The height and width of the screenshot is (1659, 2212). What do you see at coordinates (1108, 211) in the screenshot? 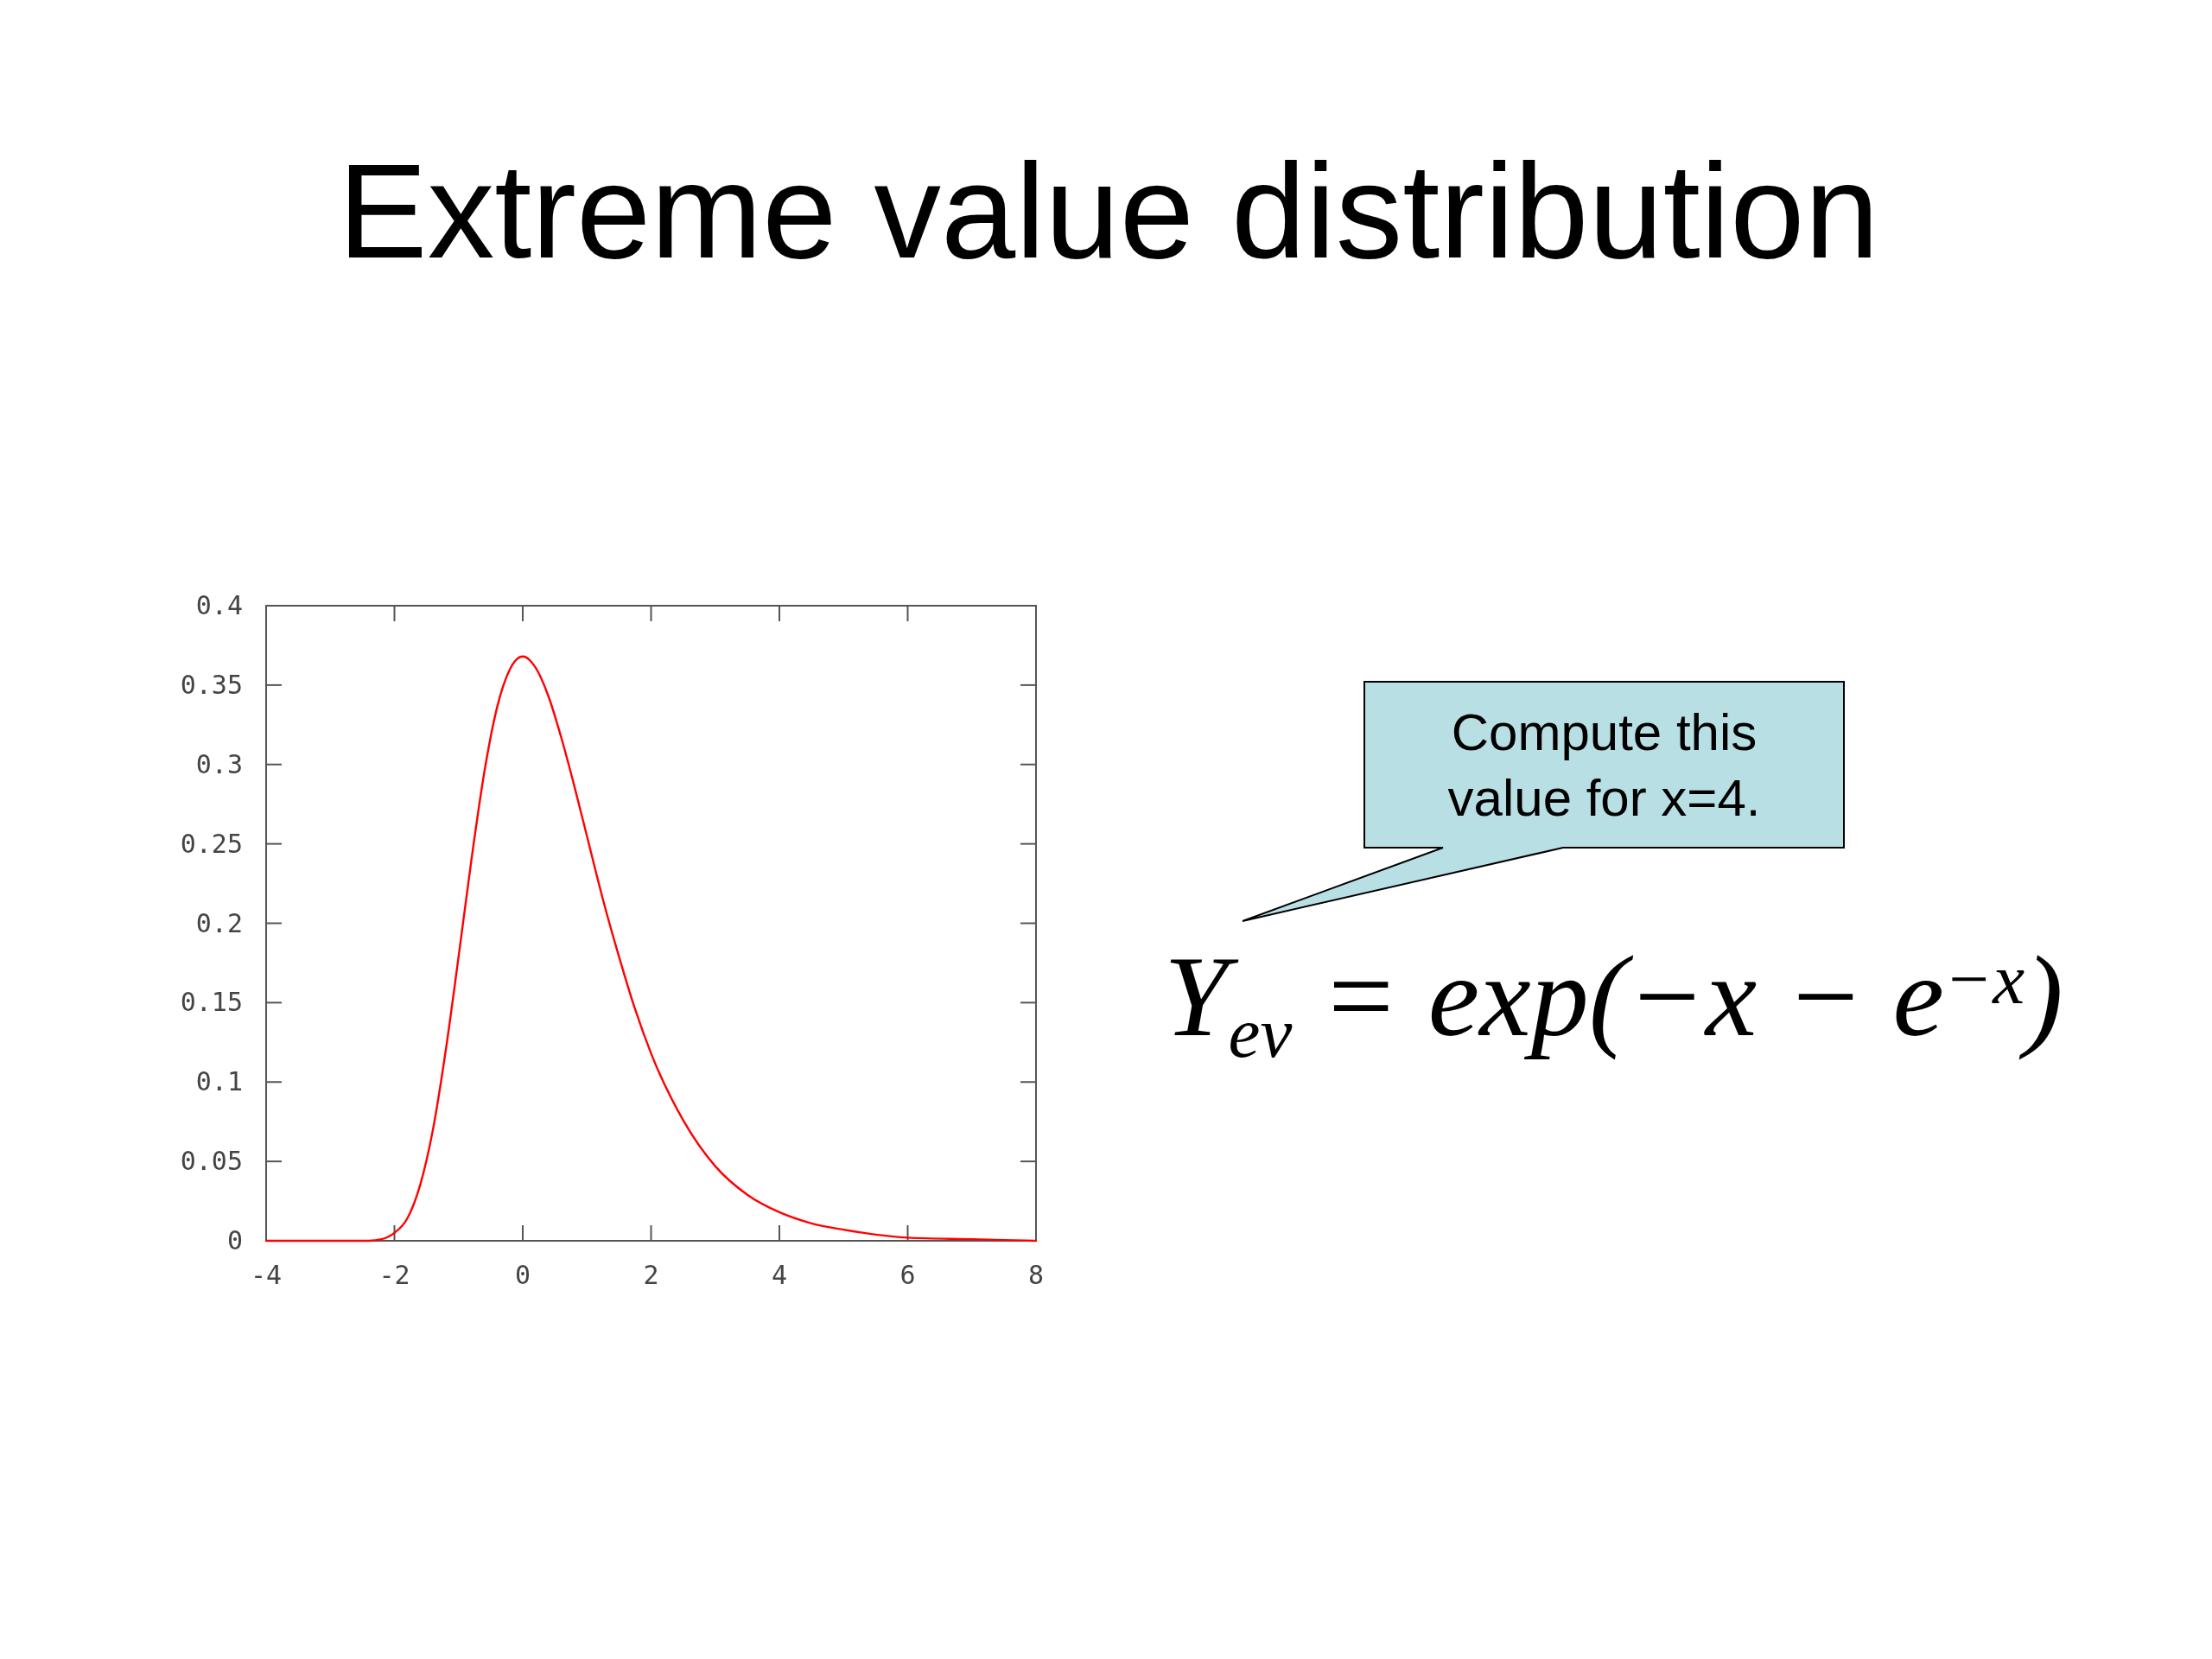
I see `chart-title: Extreme value distribution` at bounding box center [1108, 211].